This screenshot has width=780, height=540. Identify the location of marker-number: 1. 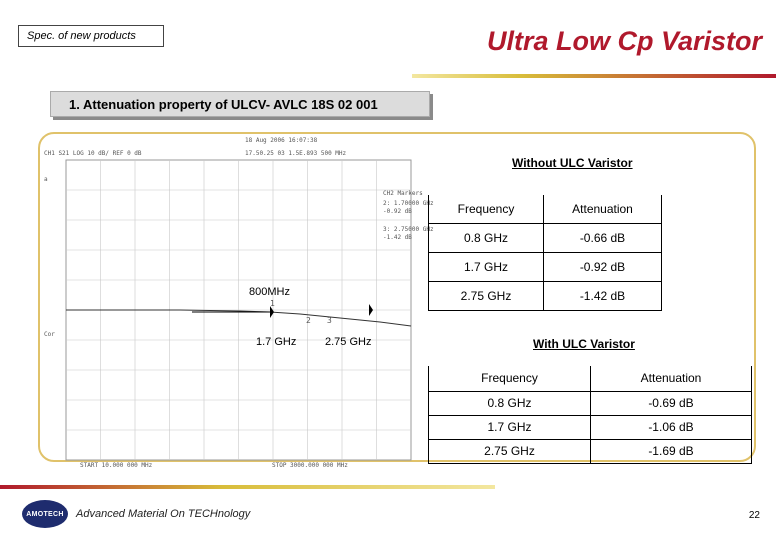
(272, 303).